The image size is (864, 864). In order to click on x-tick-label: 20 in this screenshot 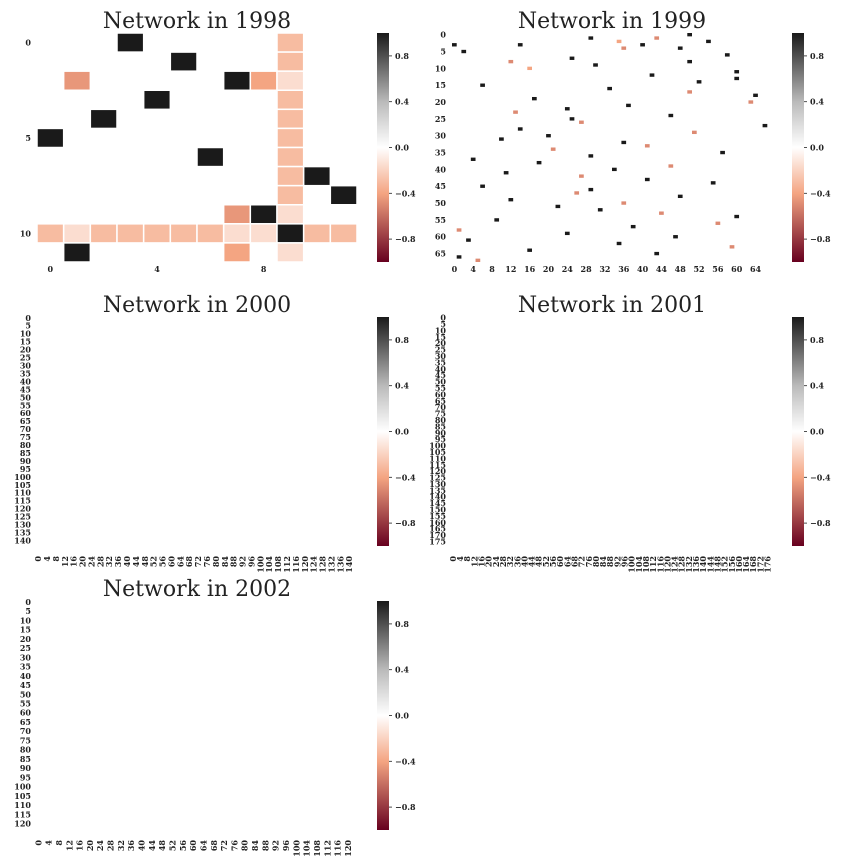, I will do `click(549, 269)`.